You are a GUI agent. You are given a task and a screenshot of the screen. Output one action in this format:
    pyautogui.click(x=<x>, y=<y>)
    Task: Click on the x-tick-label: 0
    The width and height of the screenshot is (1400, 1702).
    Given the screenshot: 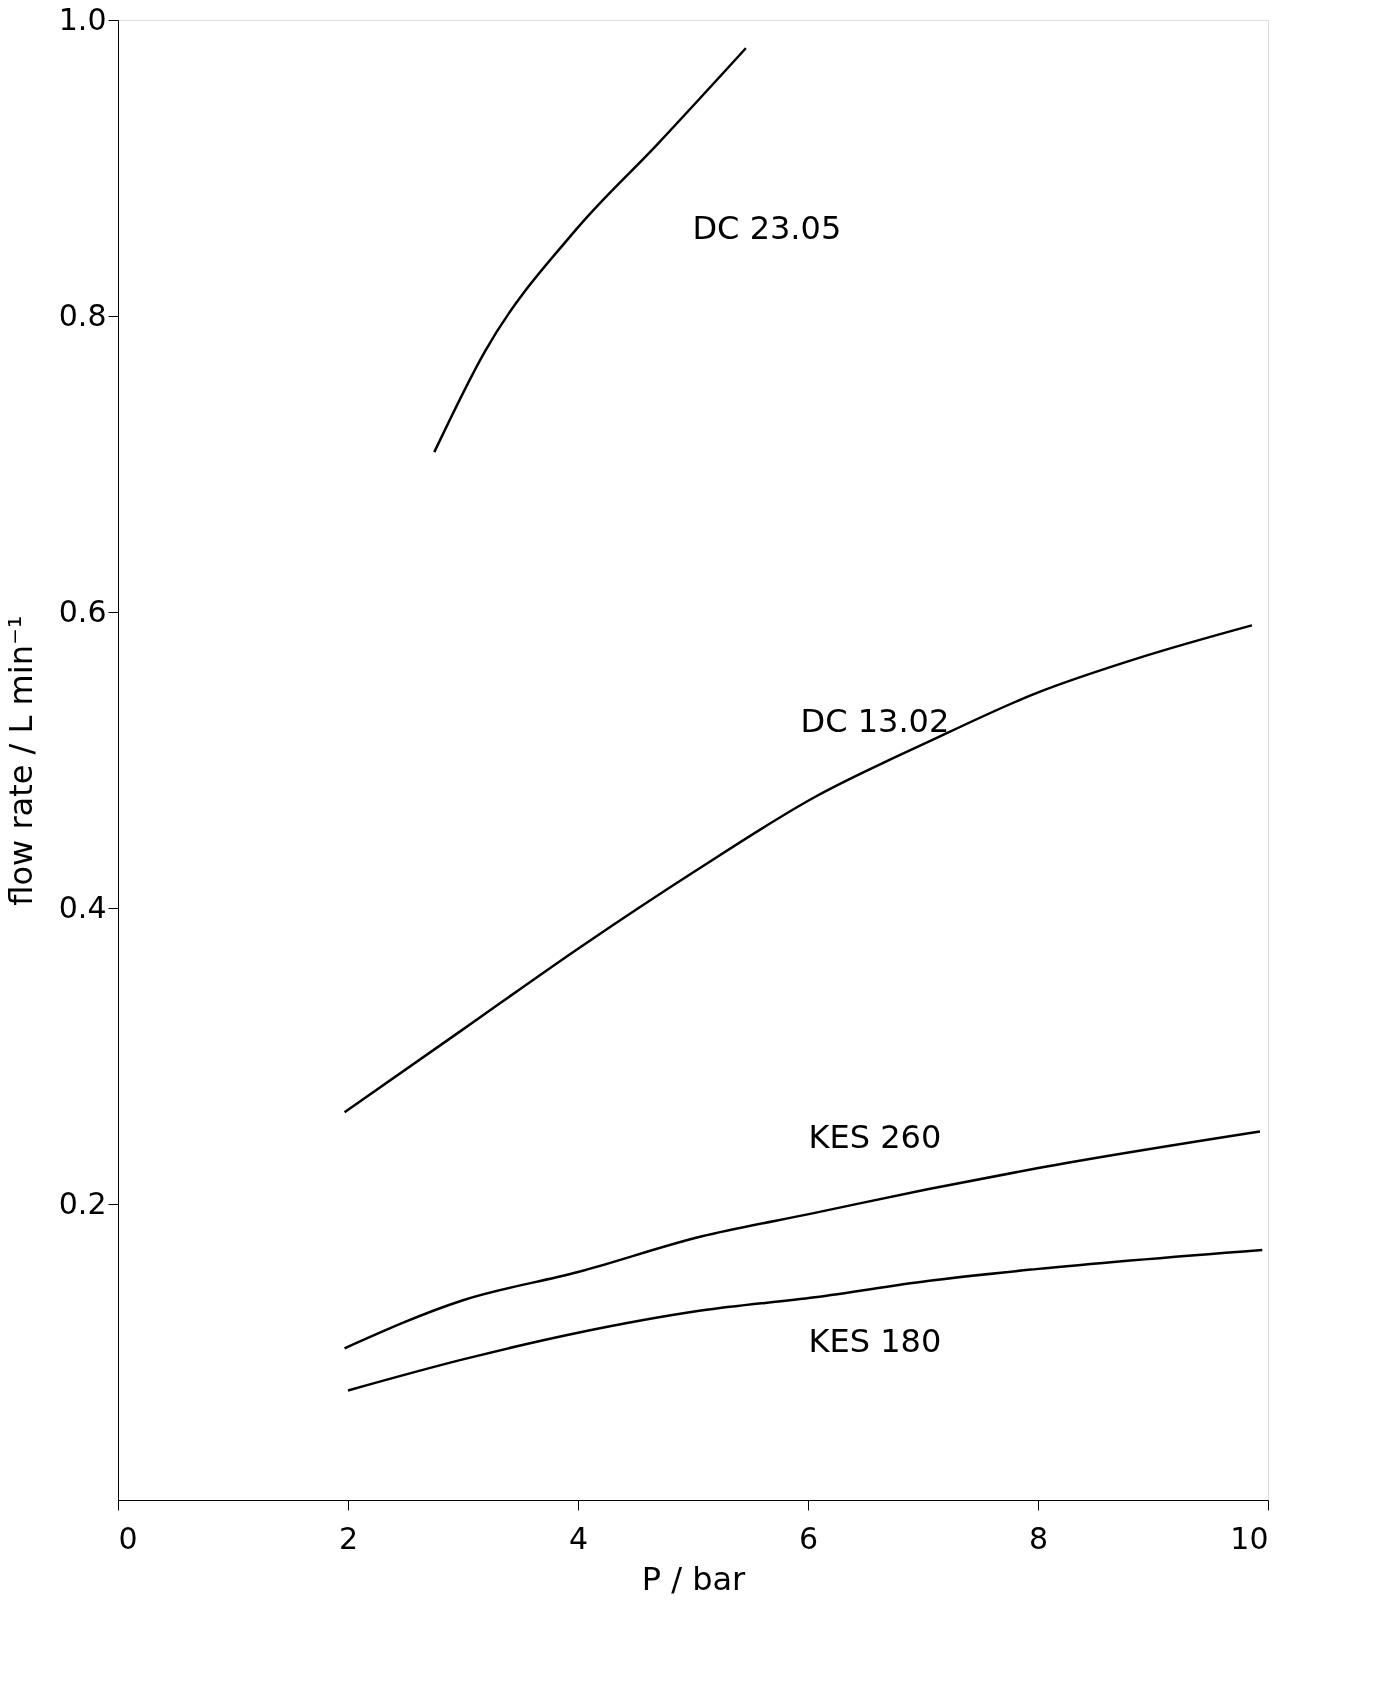 What is the action you would take?
    pyautogui.click(x=128, y=1538)
    